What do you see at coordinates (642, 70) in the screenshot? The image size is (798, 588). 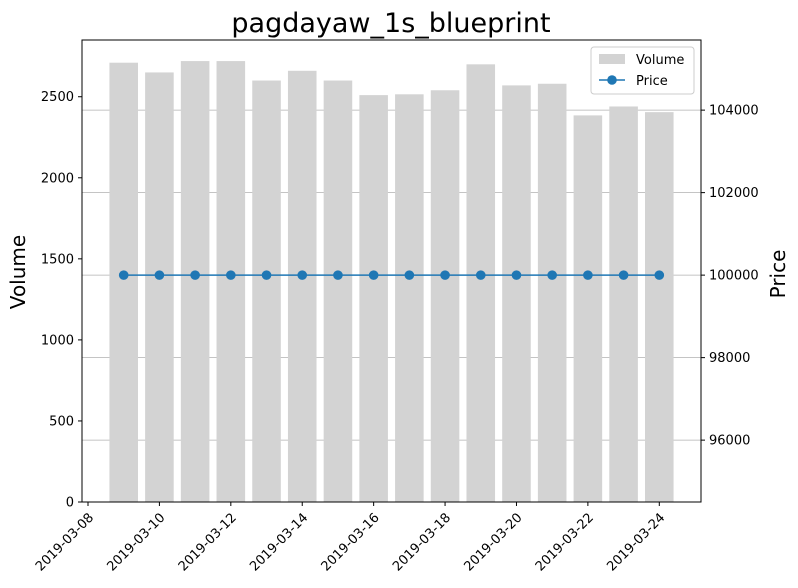 I see `legend: Volume Price` at bounding box center [642, 70].